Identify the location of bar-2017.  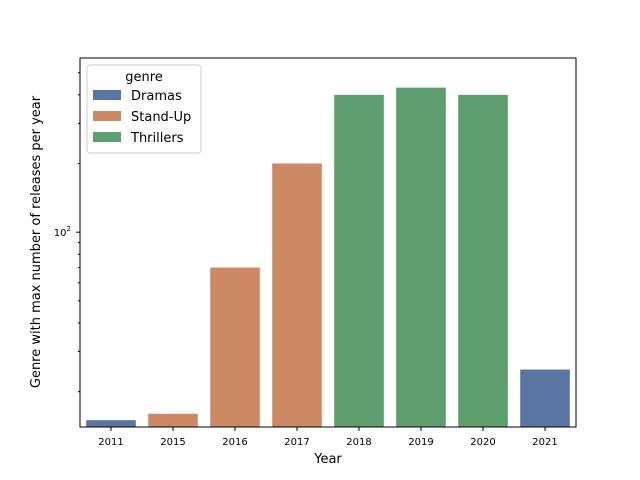
(297, 295).